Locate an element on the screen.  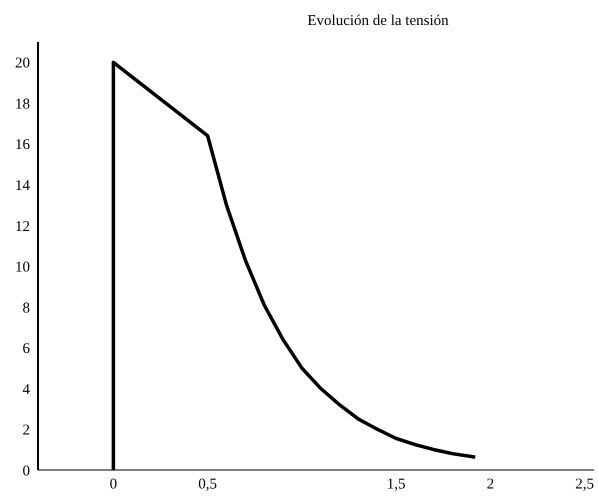
y-tick-label: 8 is located at coordinates (26, 308).